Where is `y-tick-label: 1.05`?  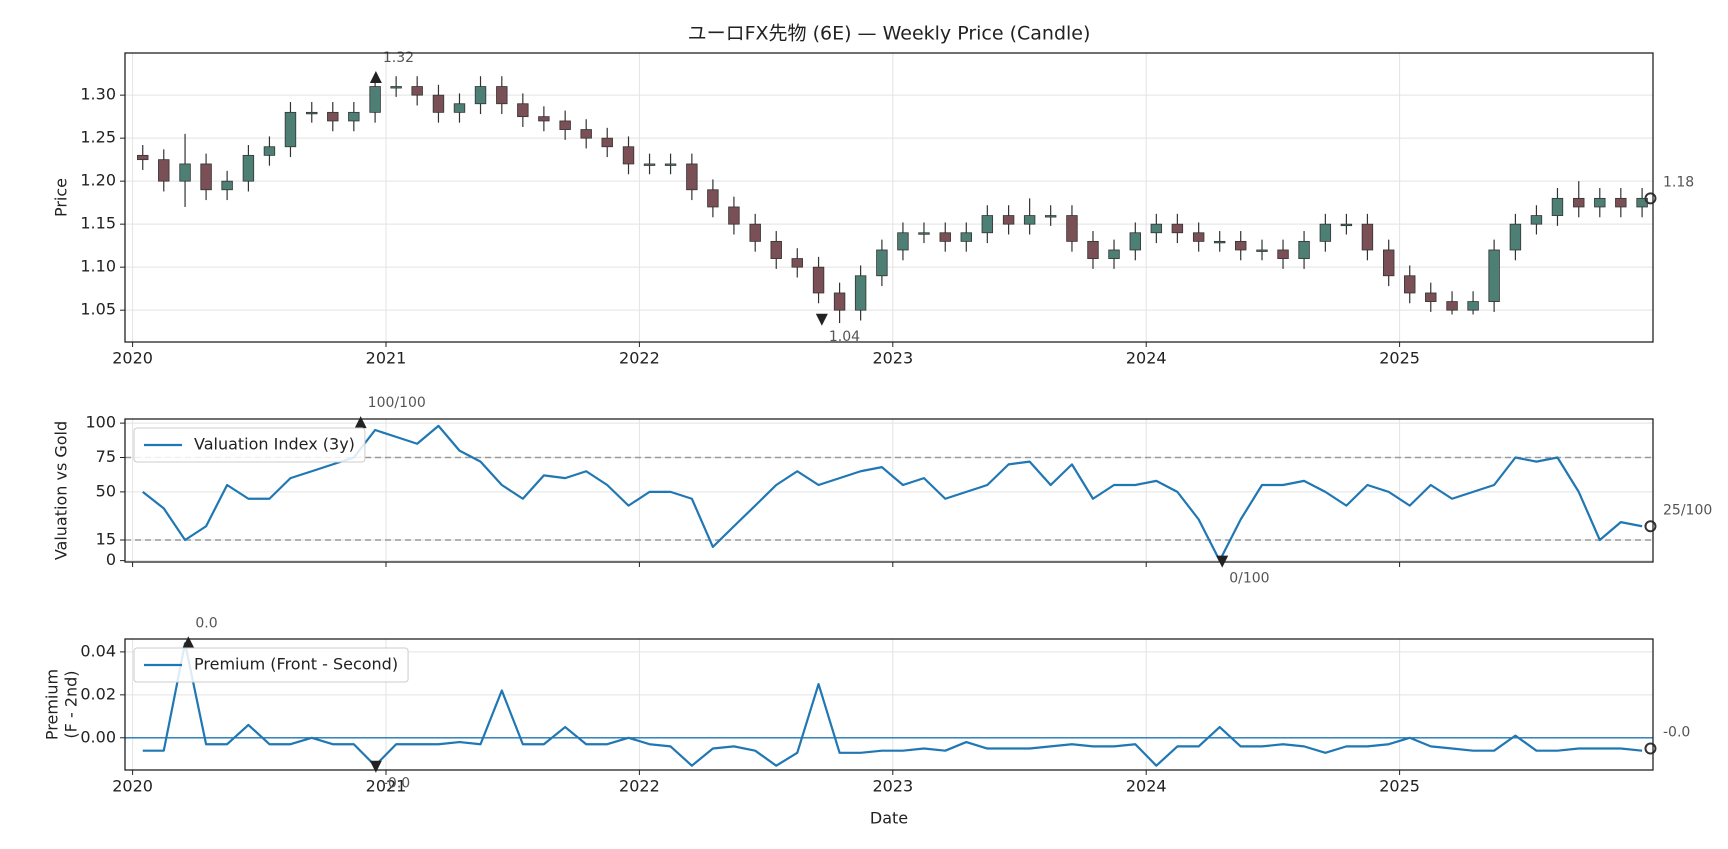 y-tick-label: 1.05 is located at coordinates (98, 309).